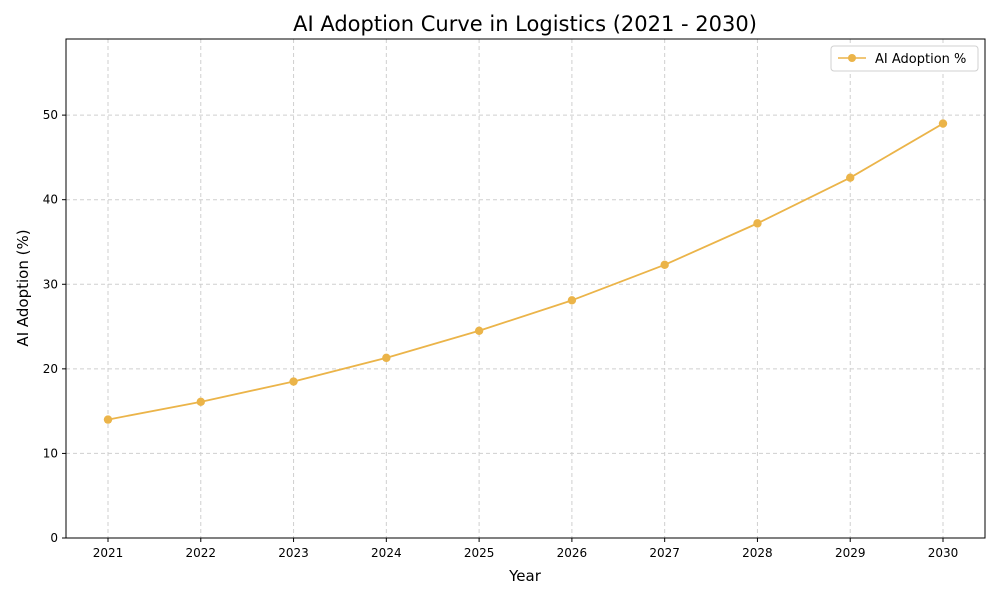 The width and height of the screenshot is (1000, 600). What do you see at coordinates (850, 553) in the screenshot?
I see `x-tick-label: 2029` at bounding box center [850, 553].